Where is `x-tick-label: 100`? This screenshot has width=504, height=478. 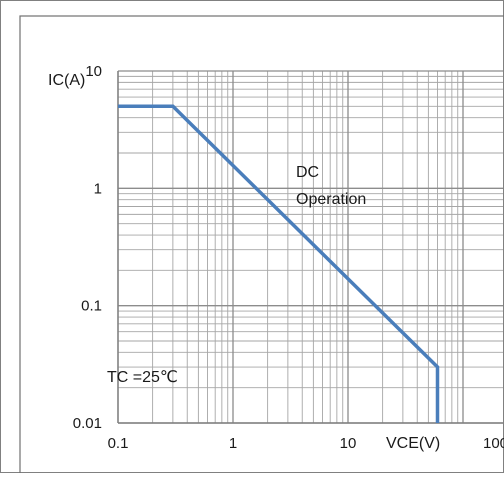 x-tick-label: 100 is located at coordinates (493, 443).